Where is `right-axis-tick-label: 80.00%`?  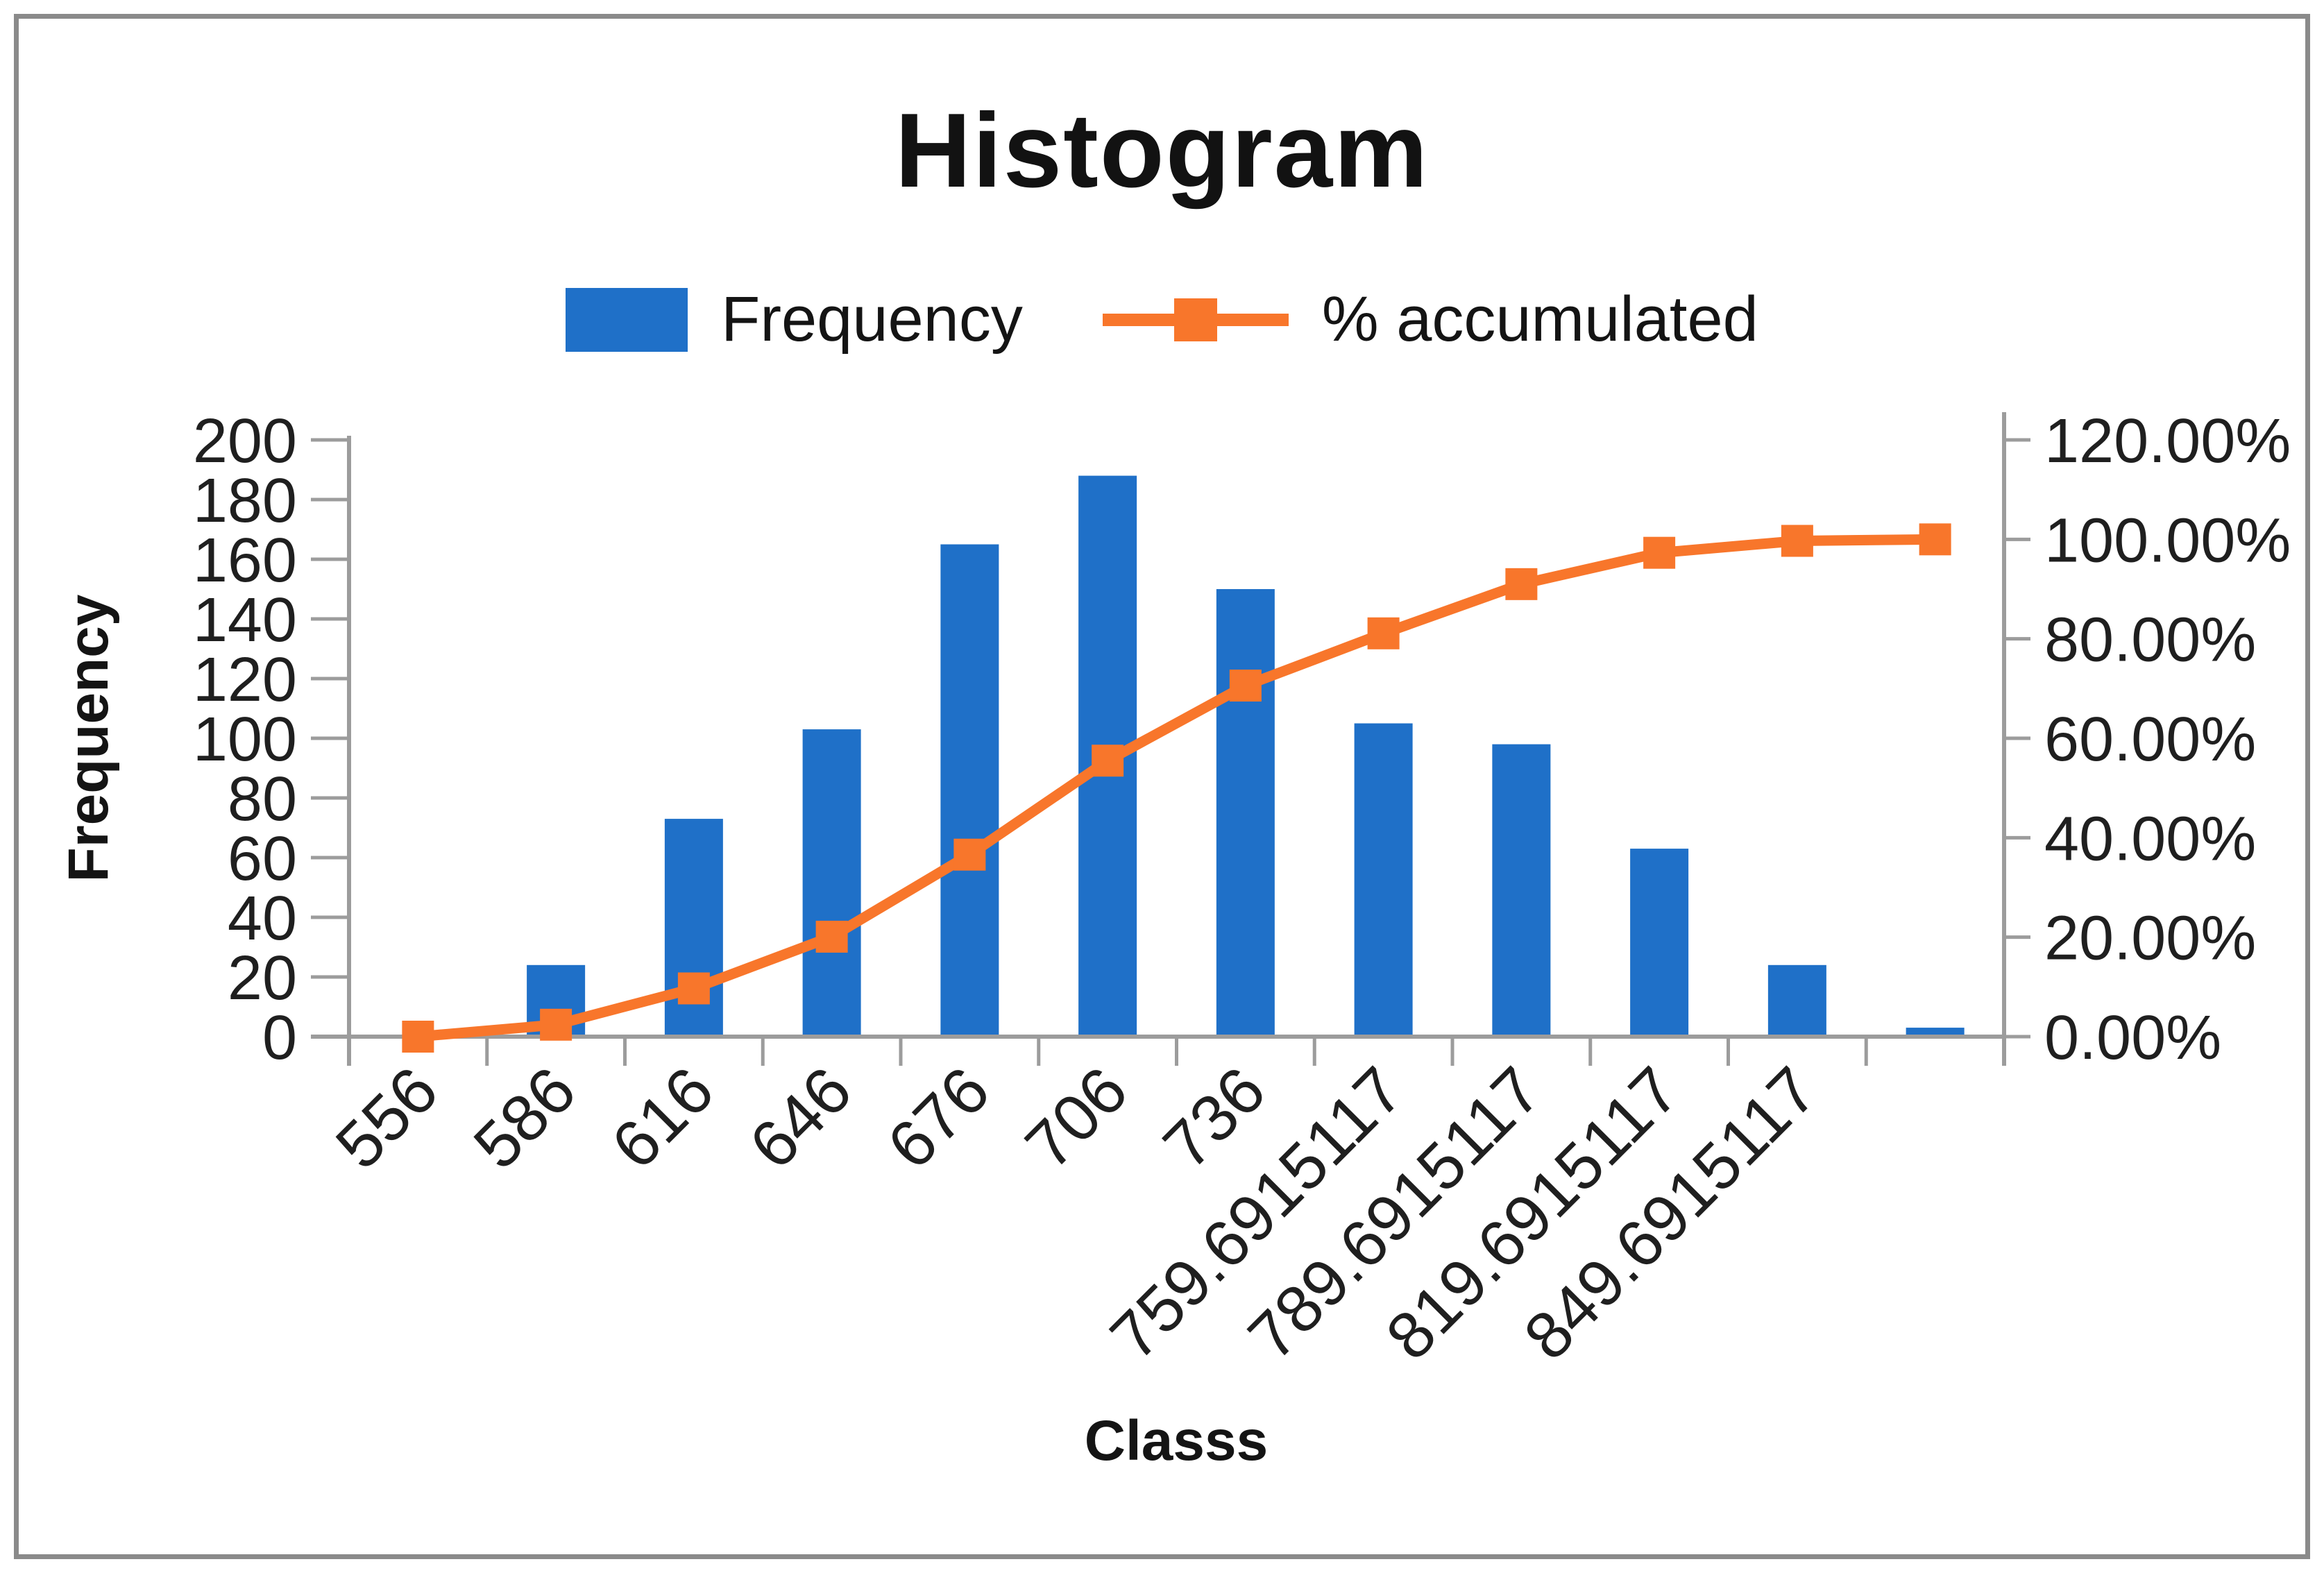 right-axis-tick-label: 80.00% is located at coordinates (2150, 640).